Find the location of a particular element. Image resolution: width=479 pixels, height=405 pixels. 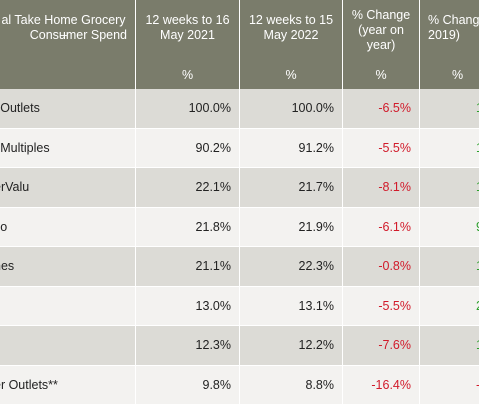

column-header-yoy: % Change (year on year) is located at coordinates (381, 31).